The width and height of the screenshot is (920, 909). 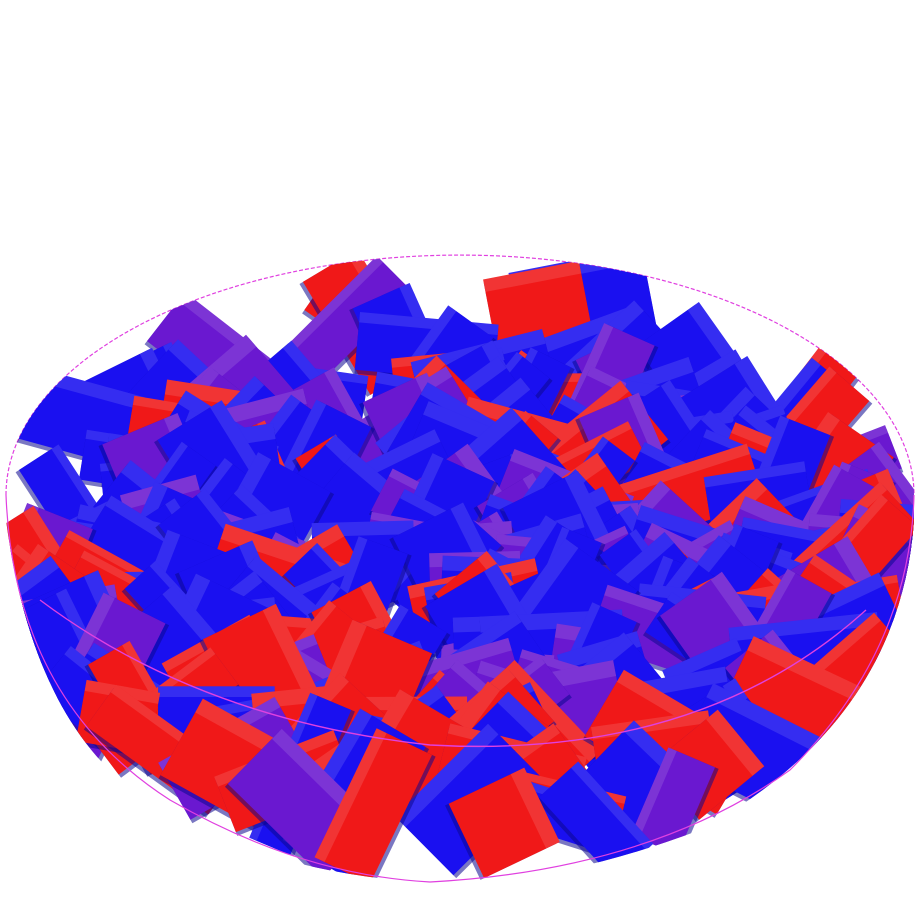 What do you see at coordinates (453, 673) in the screenshot?
I see `container-front-rim` at bounding box center [453, 673].